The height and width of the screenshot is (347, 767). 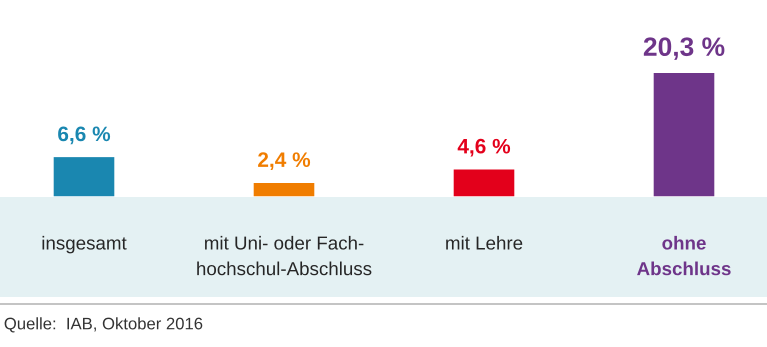 I want to click on x-tick-label: ohne Abschluss, so click(x=684, y=256).